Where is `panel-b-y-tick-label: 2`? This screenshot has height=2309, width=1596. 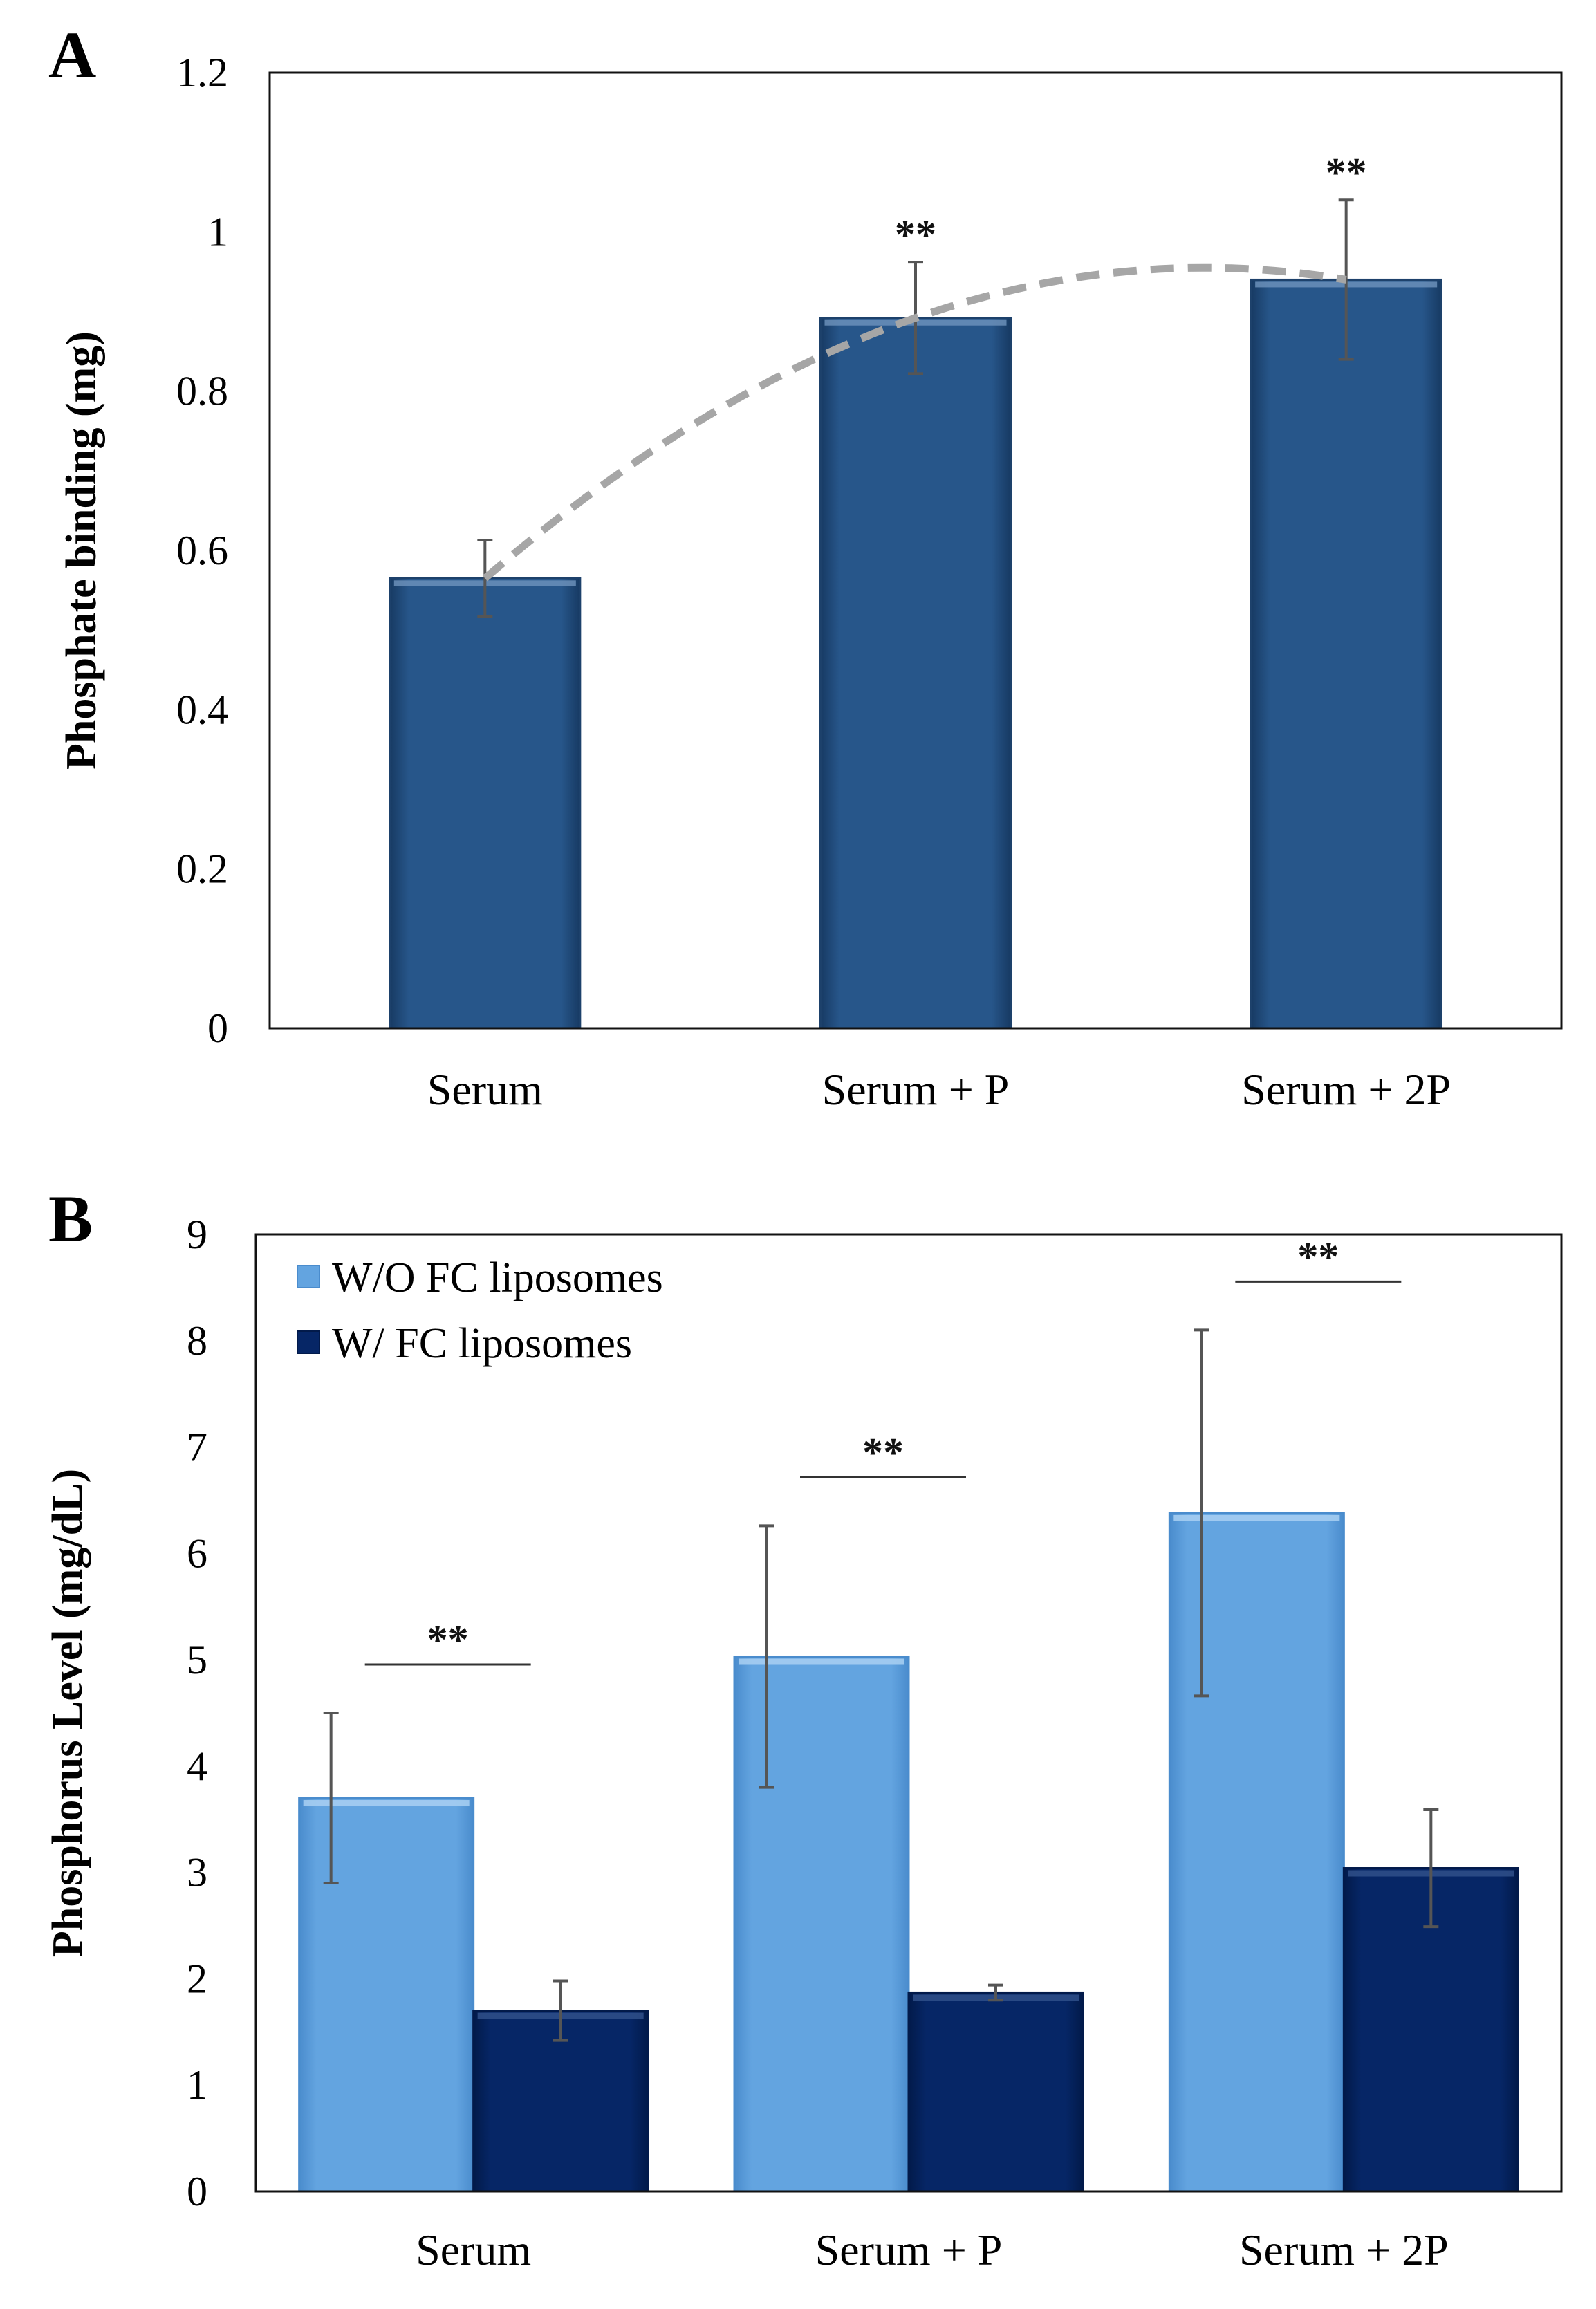
panel-b-y-tick-label: 2 is located at coordinates (197, 1978).